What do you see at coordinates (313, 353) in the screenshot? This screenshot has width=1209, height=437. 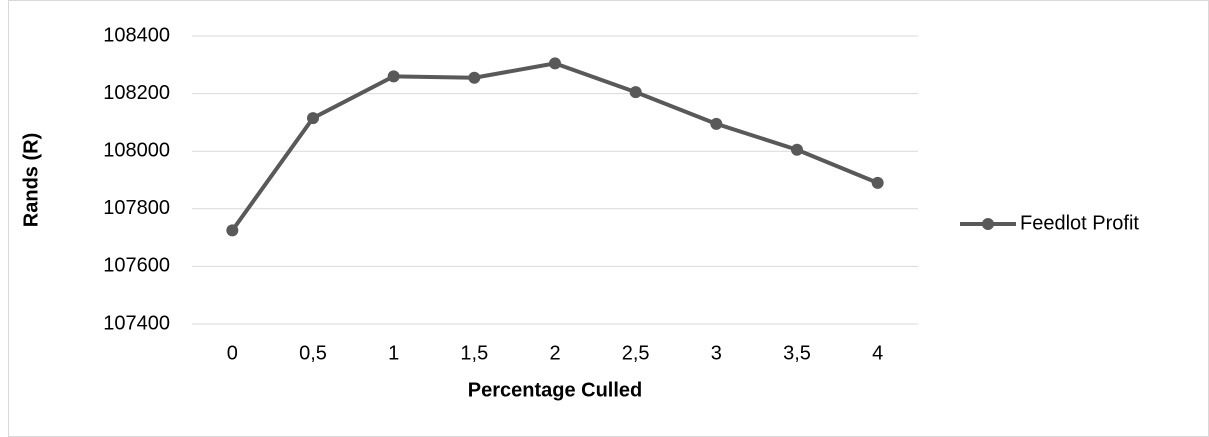 I see `x-tick-label: 0,5` at bounding box center [313, 353].